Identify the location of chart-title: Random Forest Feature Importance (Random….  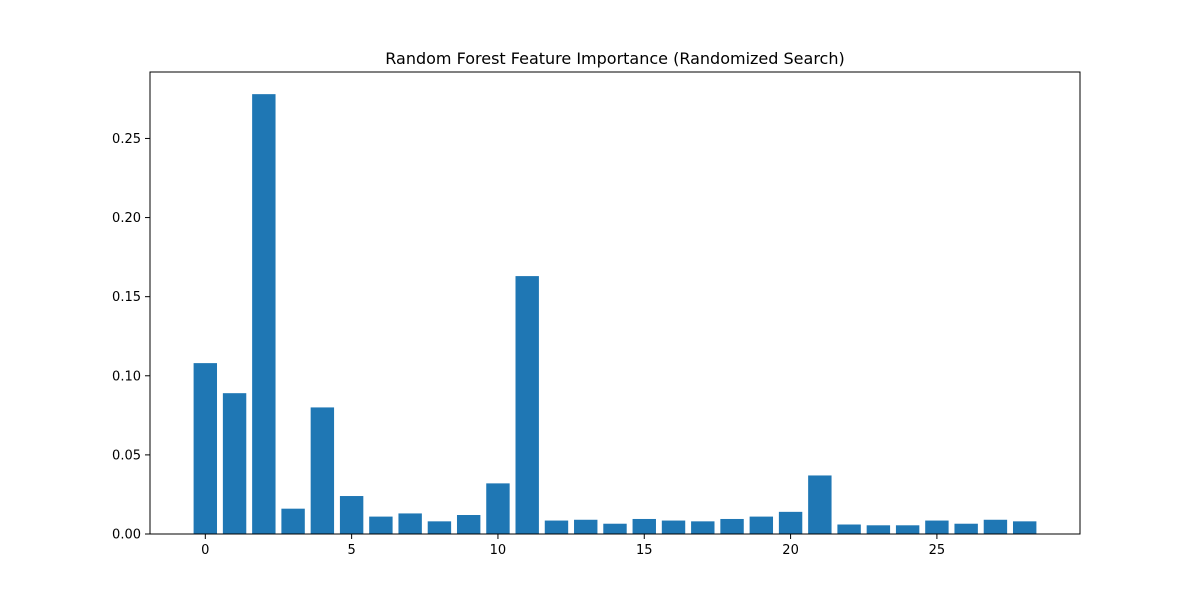
(614, 58).